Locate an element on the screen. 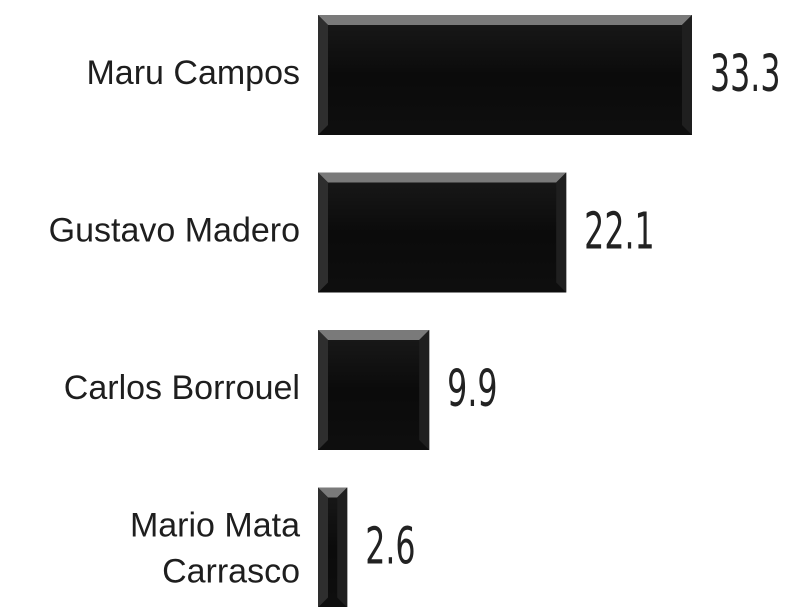 This screenshot has width=803, height=607. value-label: 22.1 is located at coordinates (619, 231).